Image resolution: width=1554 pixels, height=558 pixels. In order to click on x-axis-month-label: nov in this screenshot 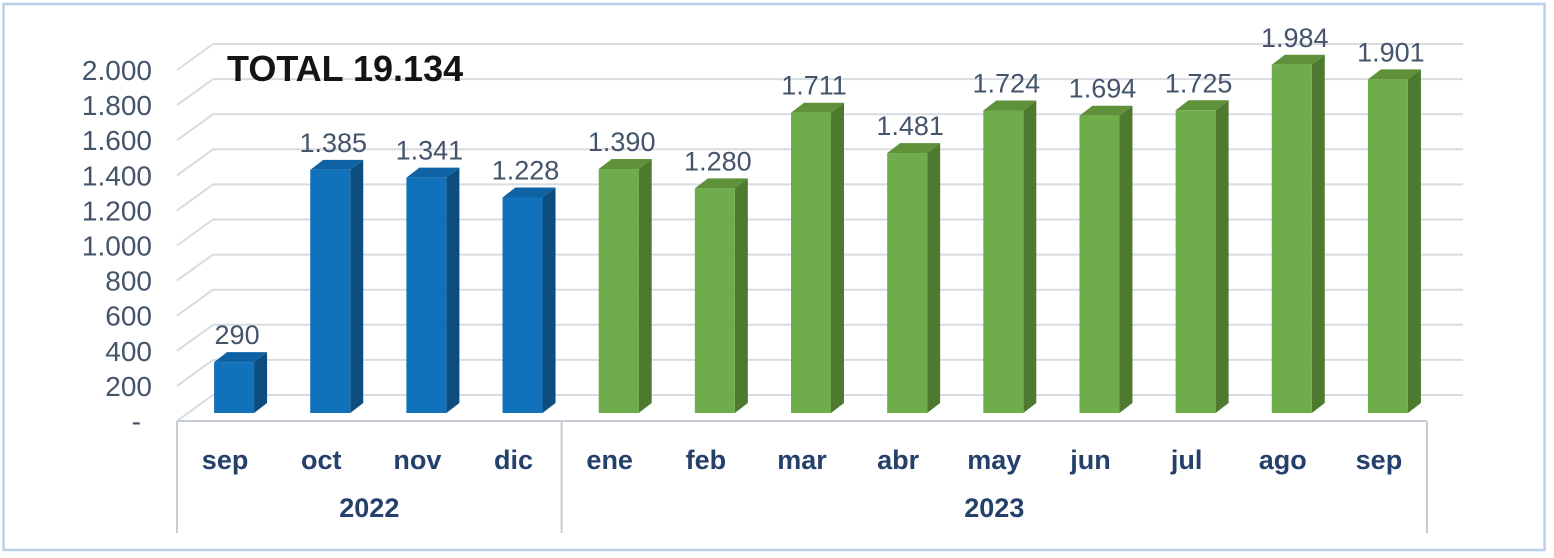, I will do `click(417, 460)`.